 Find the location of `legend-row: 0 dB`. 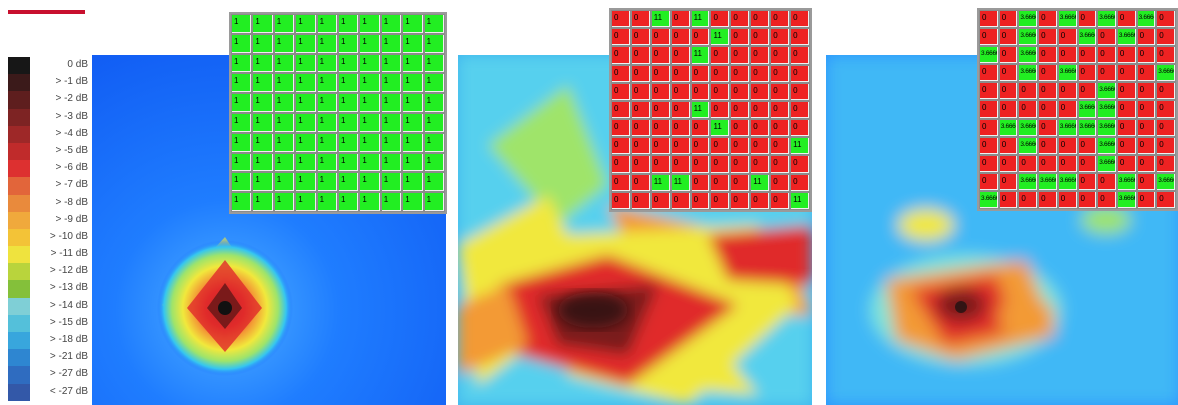

legend-row: 0 dB is located at coordinates (50, 66).